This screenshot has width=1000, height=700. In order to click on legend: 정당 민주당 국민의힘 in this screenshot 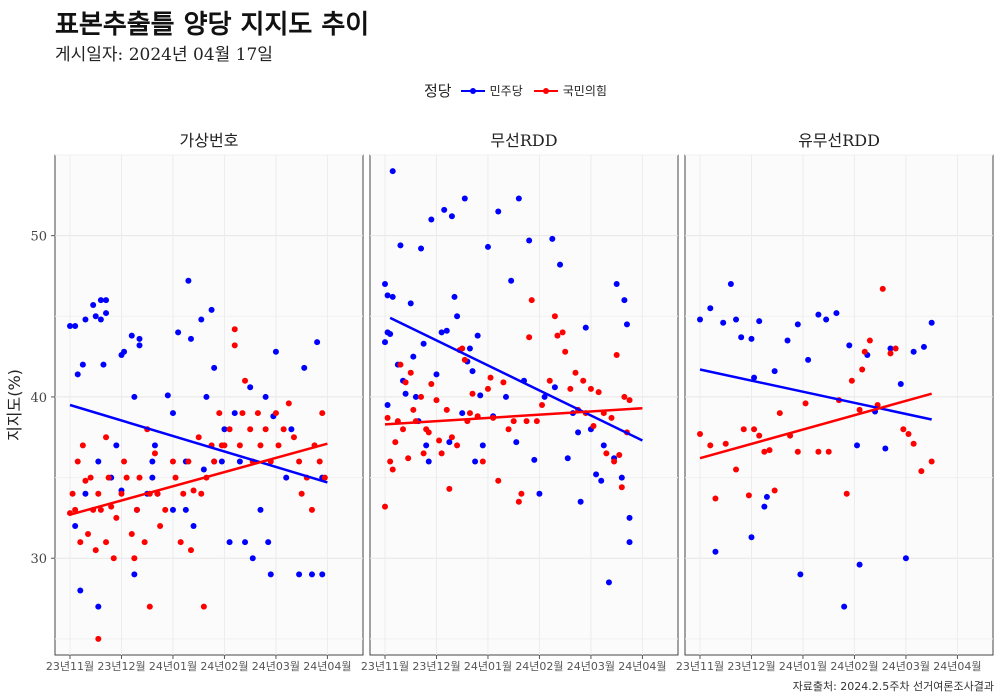, I will do `click(520, 90)`.